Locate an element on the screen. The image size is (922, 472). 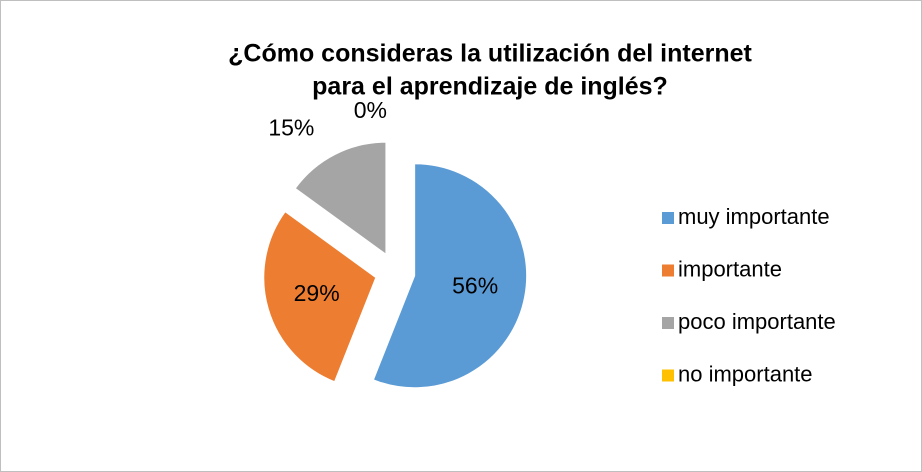
legend-label: poco importante is located at coordinates (757, 321).